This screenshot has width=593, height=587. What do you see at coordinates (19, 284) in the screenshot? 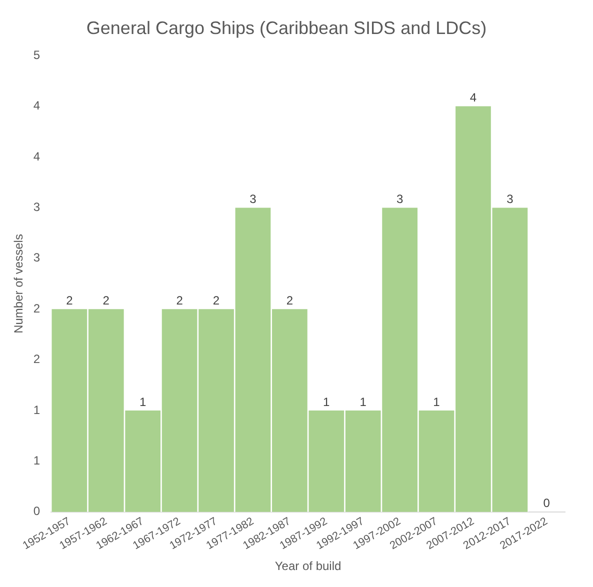
I see `y-axis-title: Number of vessels` at bounding box center [19, 284].